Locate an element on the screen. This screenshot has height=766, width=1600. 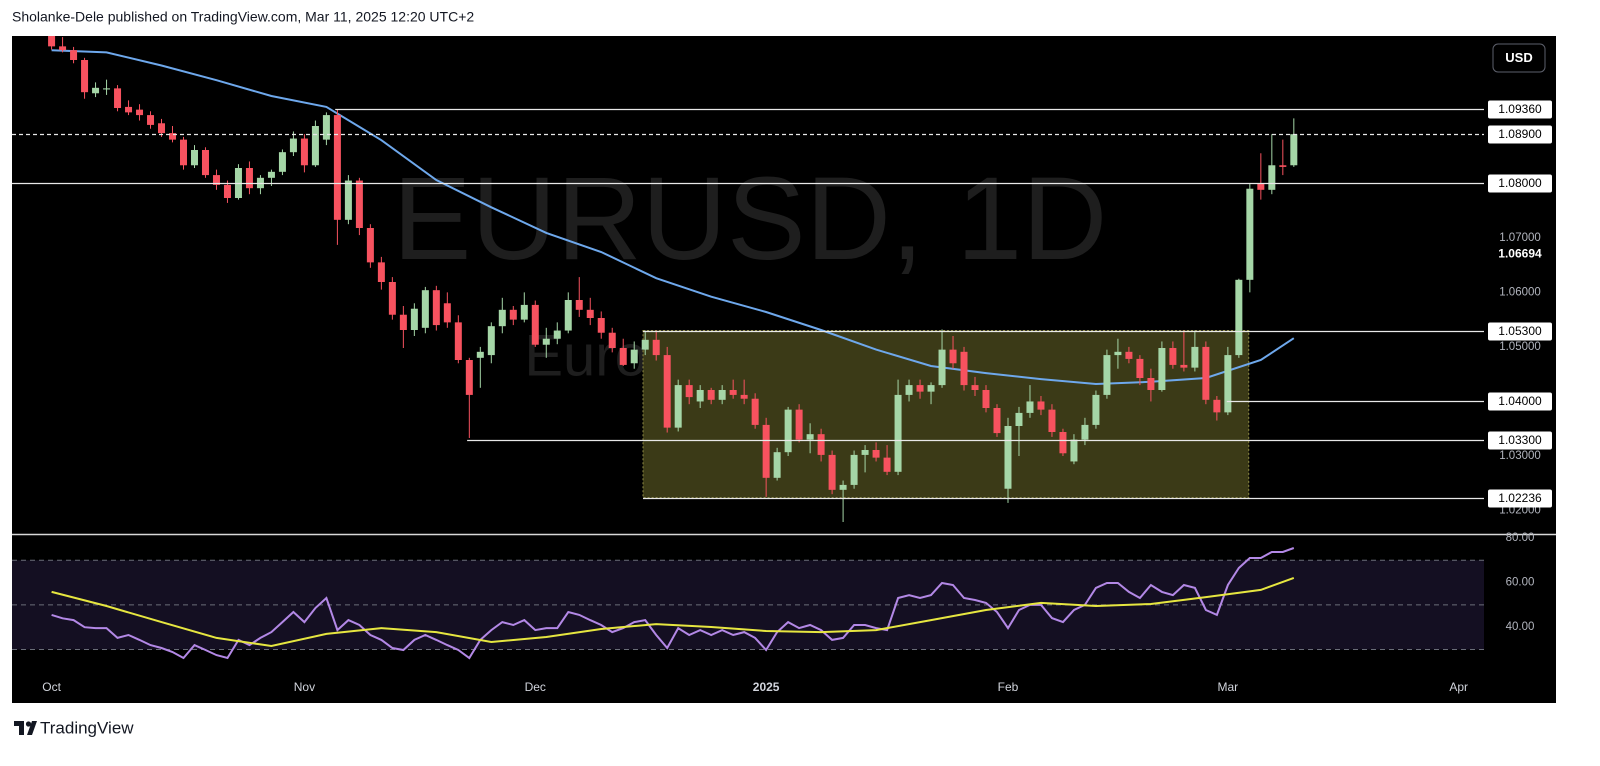
rsi-tick-label: 40.00 is located at coordinates (1520, 627).